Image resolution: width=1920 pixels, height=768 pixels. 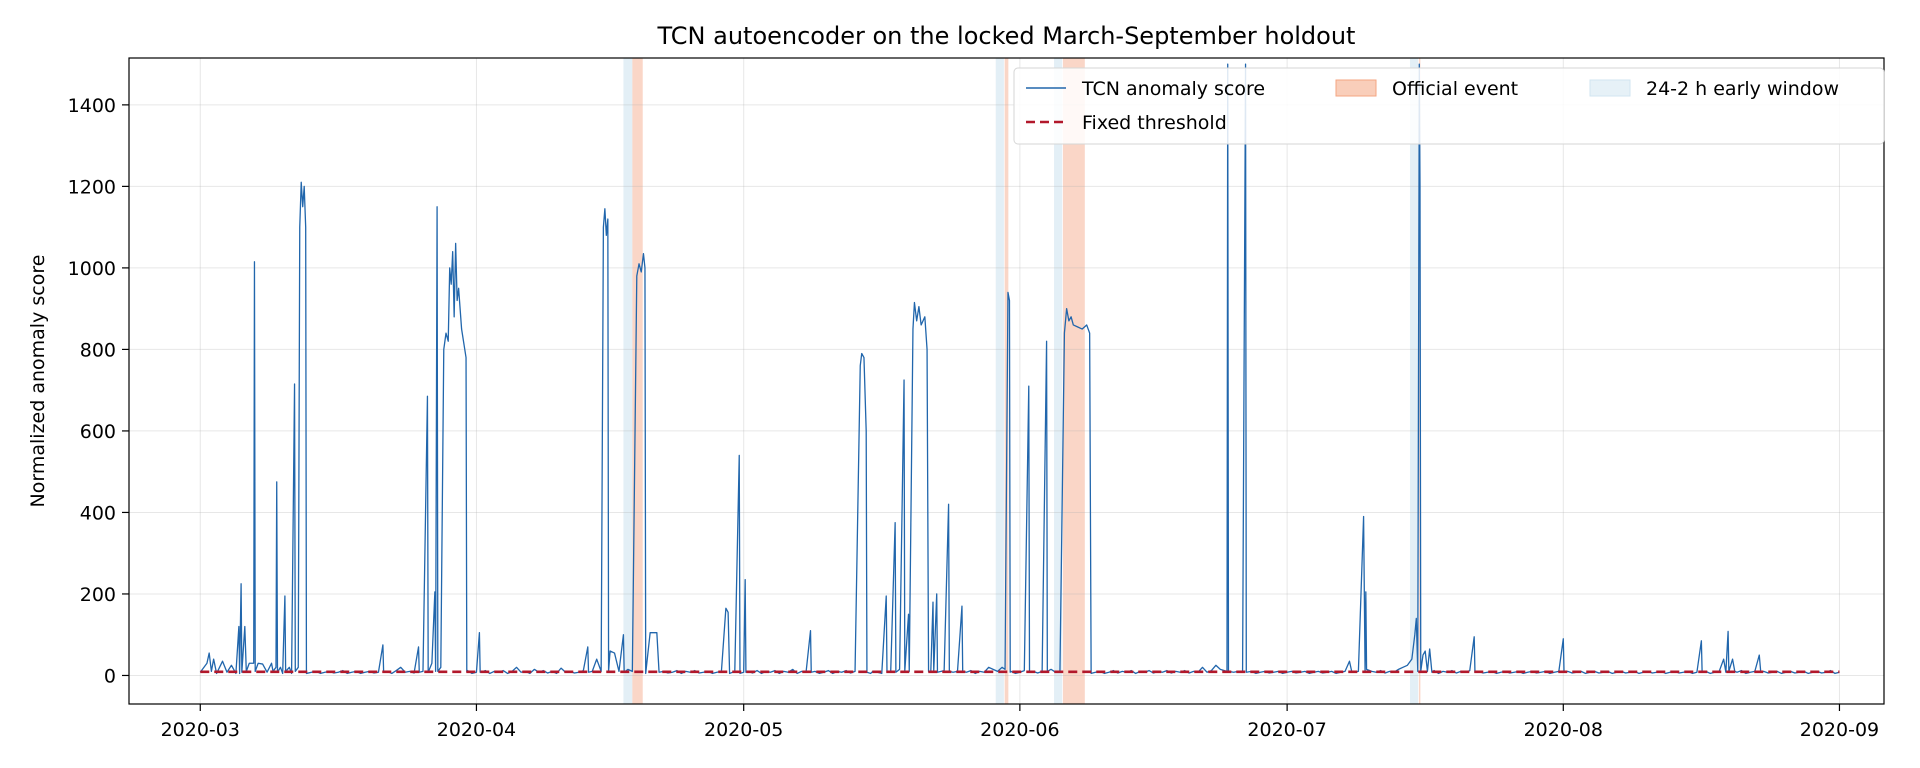 What do you see at coordinates (200, 730) in the screenshot?
I see `x-tick-label-0: 2020-03` at bounding box center [200, 730].